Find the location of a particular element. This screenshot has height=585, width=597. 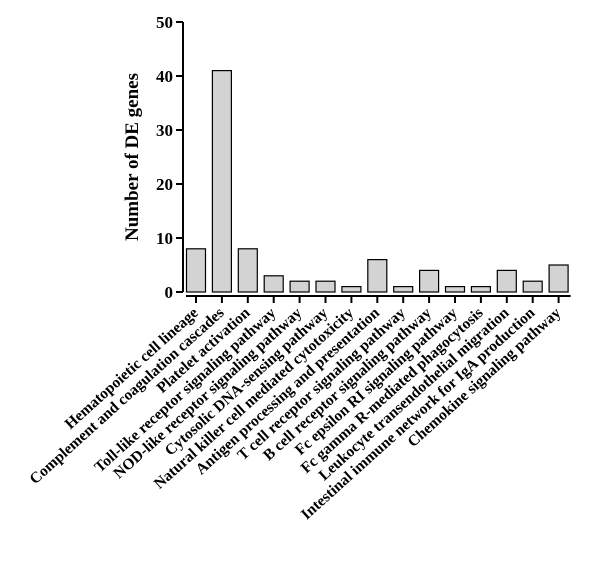

y-tick-label: 30 is located at coordinates (164, 130).